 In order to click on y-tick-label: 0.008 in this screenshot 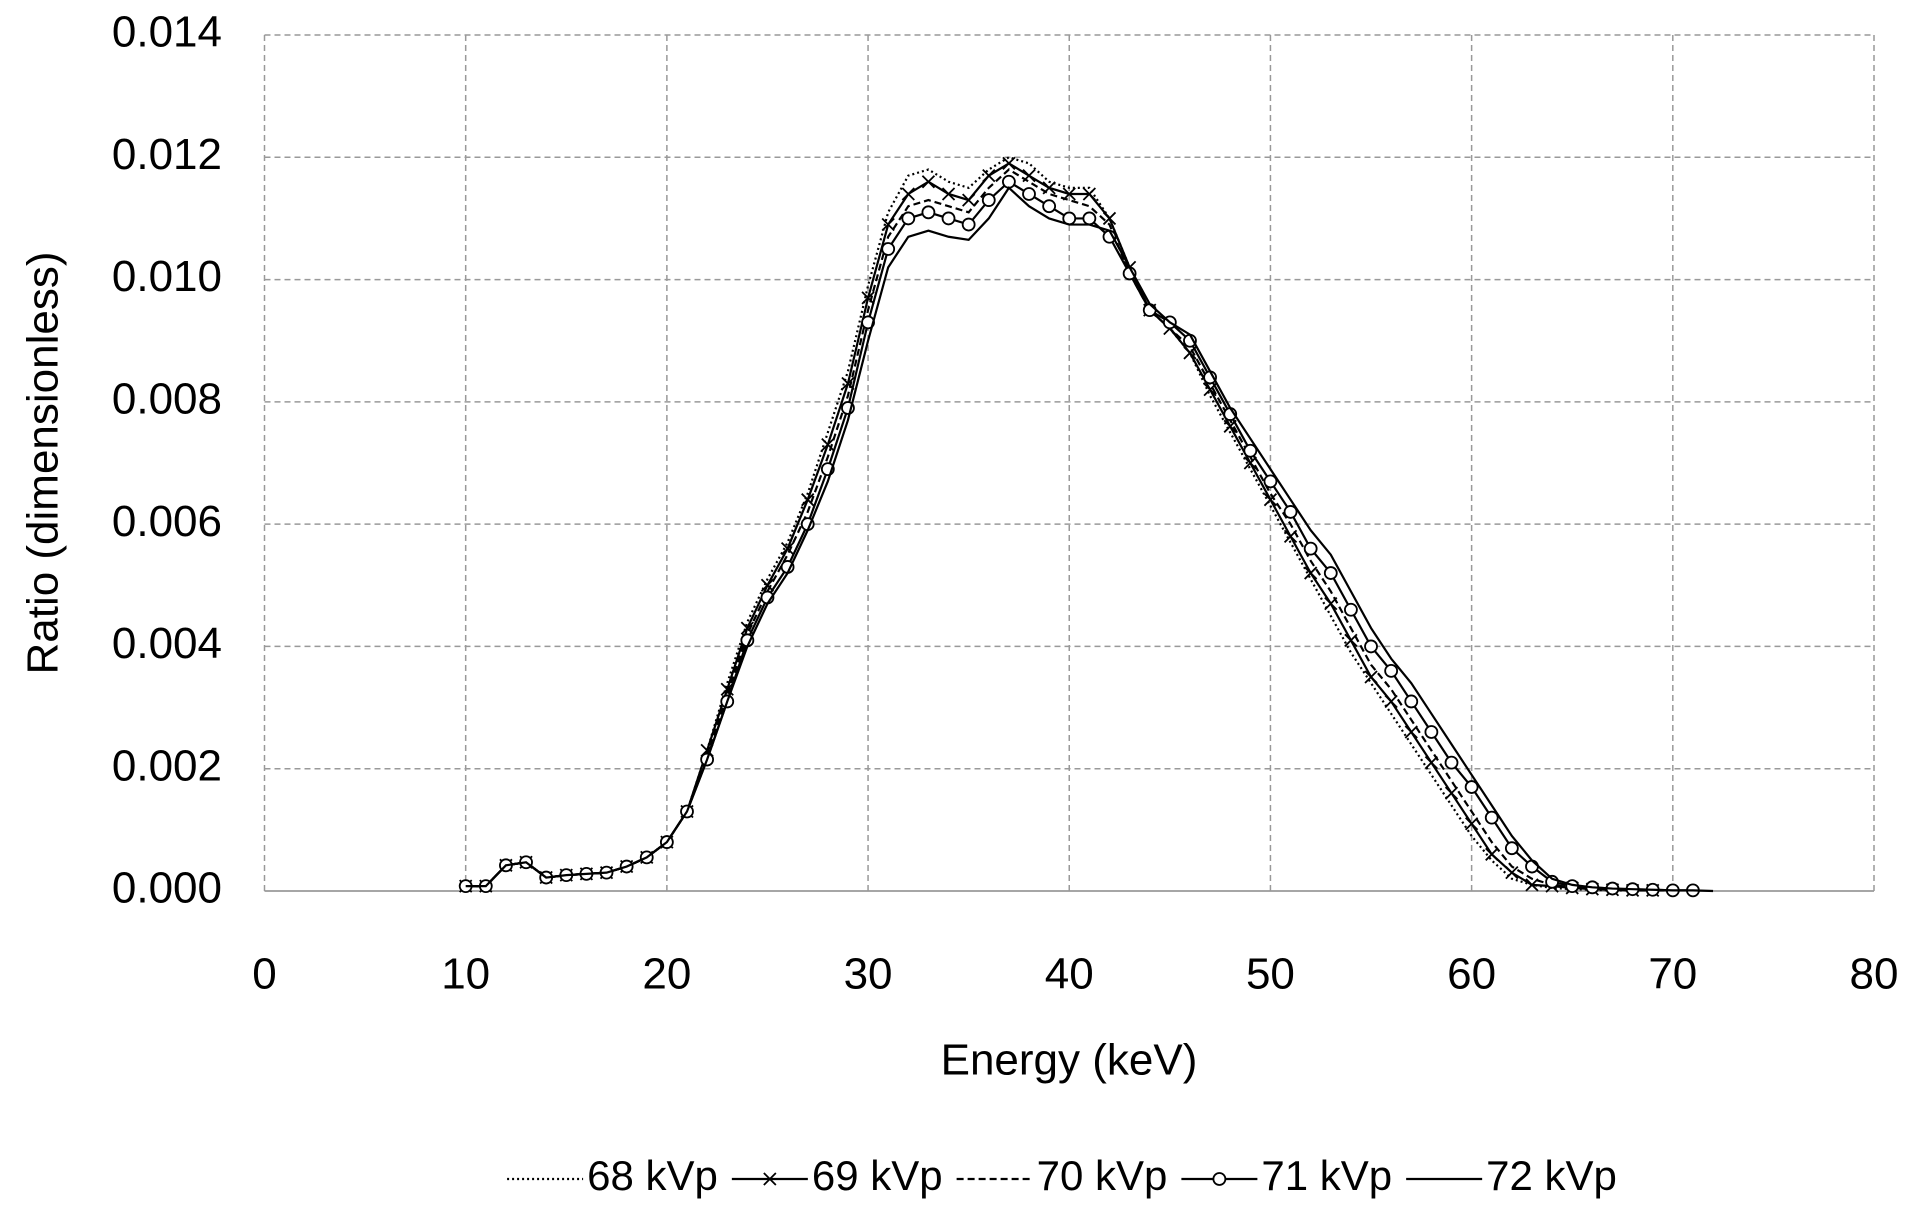, I will do `click(167, 398)`.